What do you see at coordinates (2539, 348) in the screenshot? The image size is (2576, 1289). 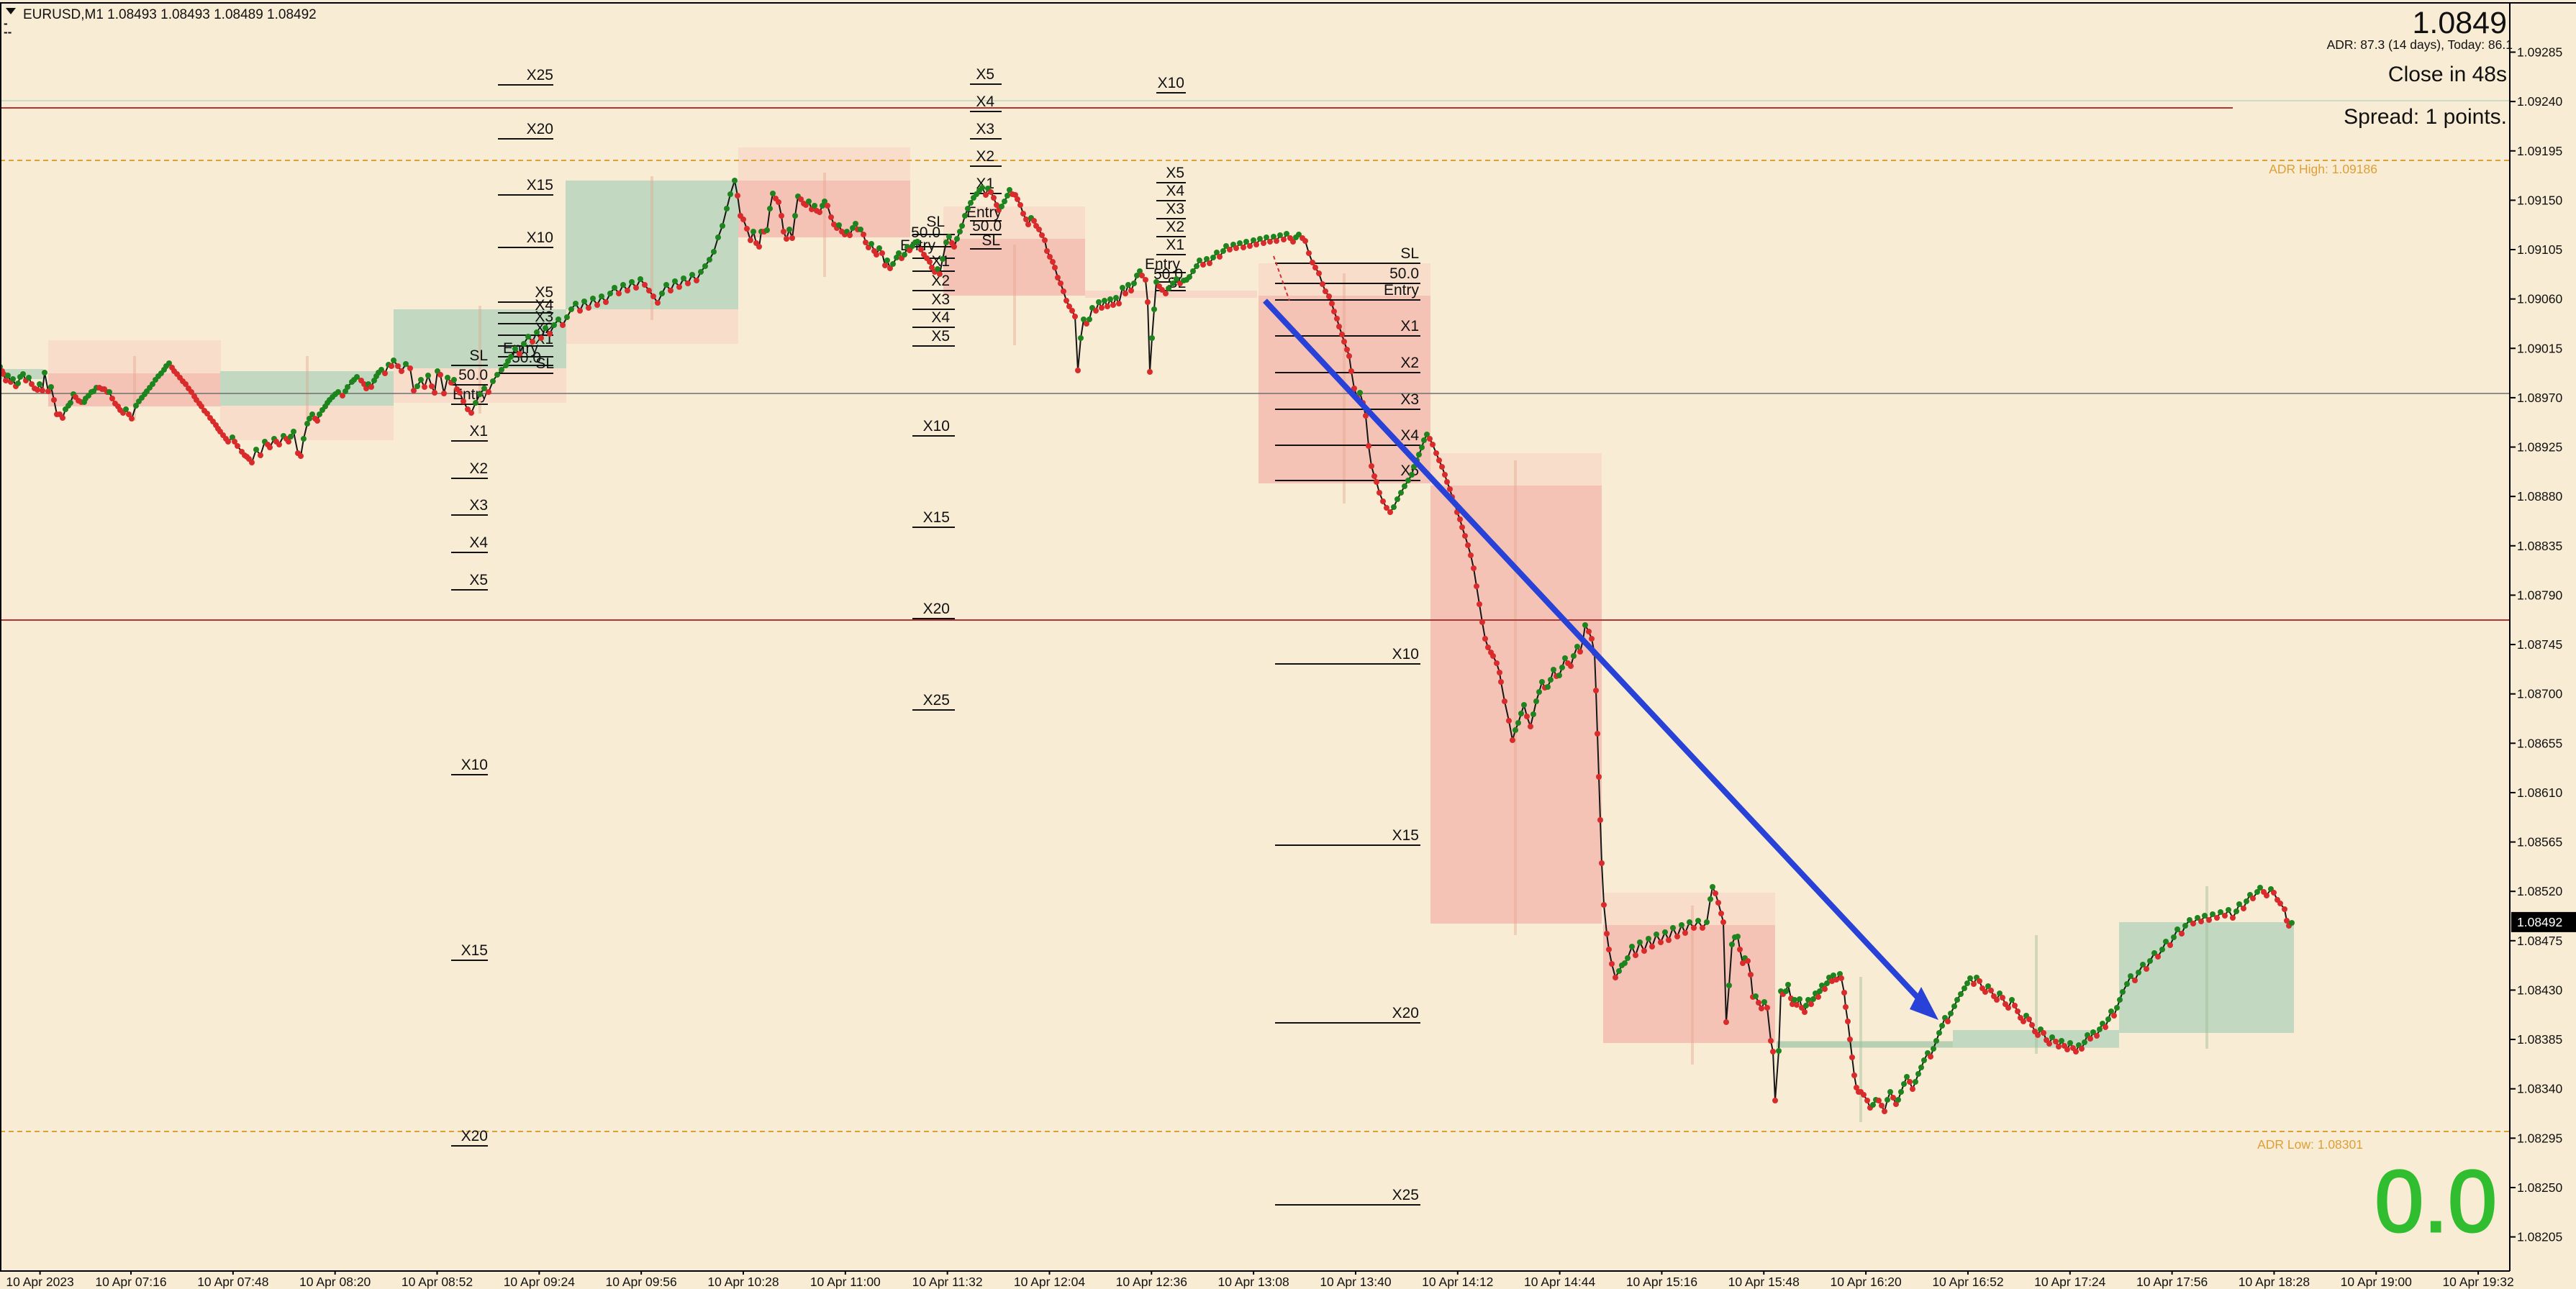 I see `svg-text: 1.09015` at bounding box center [2539, 348].